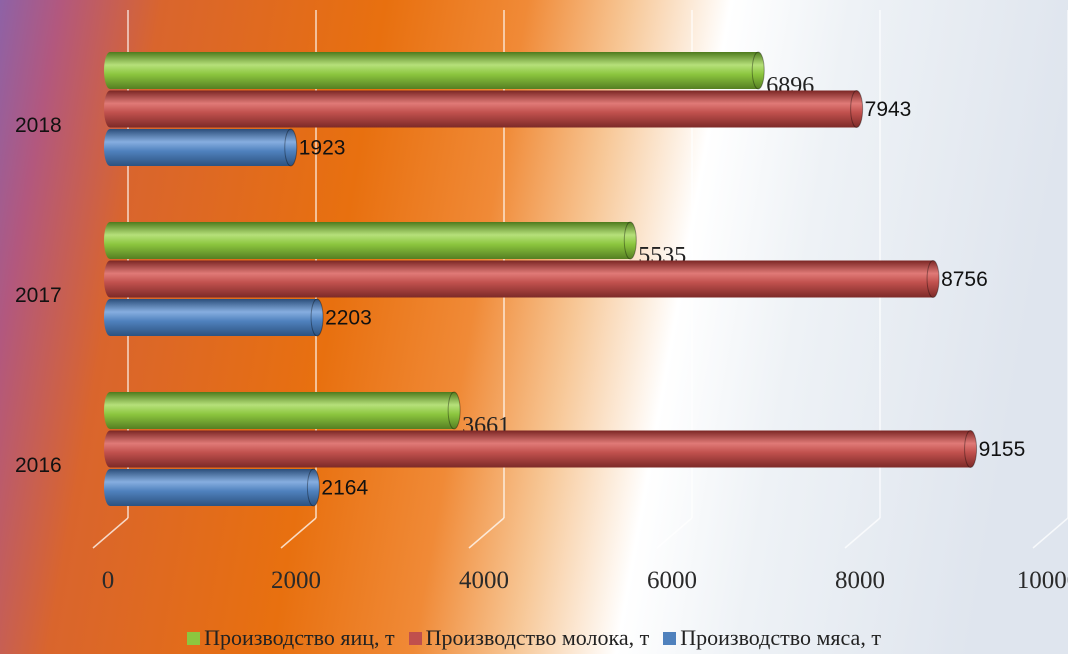 This screenshot has width=1068, height=654. Describe the element at coordinates (670, 638) in the screenshot. I see `legend-swatch-meat` at that location.